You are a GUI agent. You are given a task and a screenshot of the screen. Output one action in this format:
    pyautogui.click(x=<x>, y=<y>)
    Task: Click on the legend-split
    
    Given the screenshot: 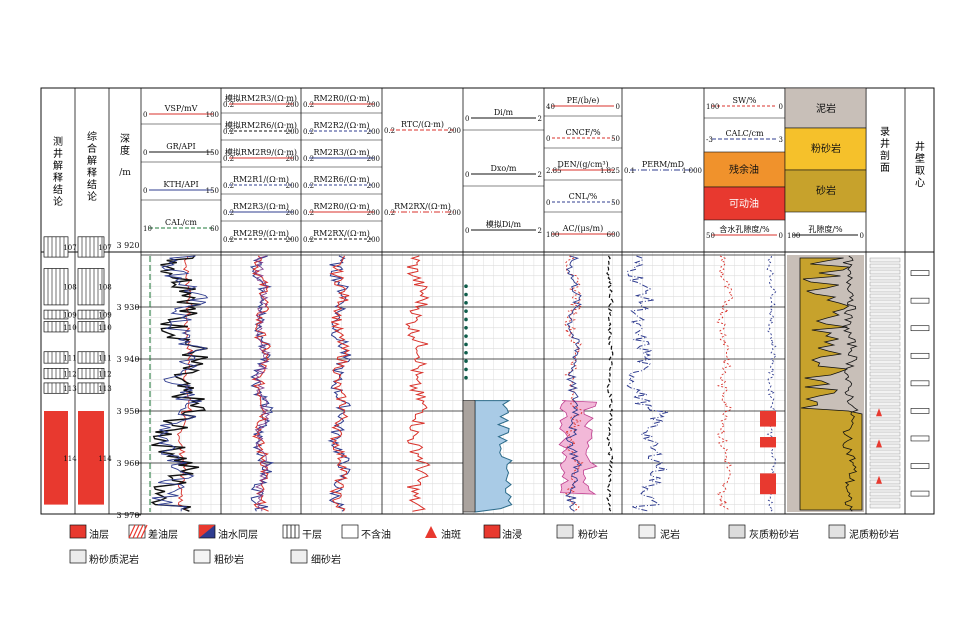 What is the action you would take?
    pyautogui.click(x=207, y=531)
    